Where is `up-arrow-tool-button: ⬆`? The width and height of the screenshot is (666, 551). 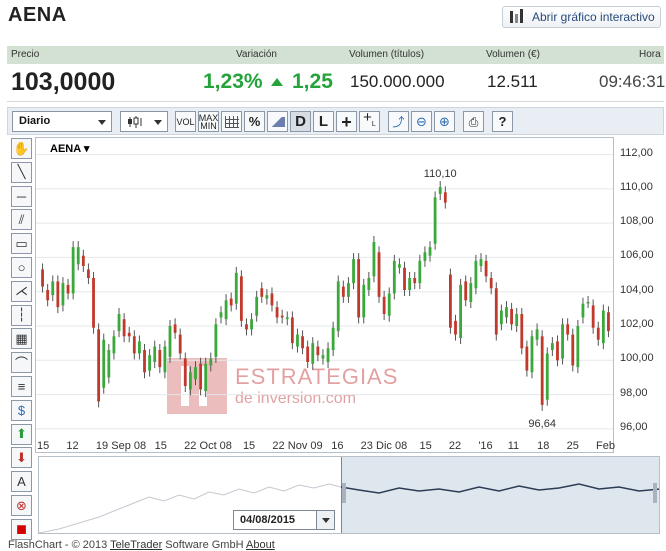
up-arrow-tool-button: ⬆ is located at coordinates (21, 434).